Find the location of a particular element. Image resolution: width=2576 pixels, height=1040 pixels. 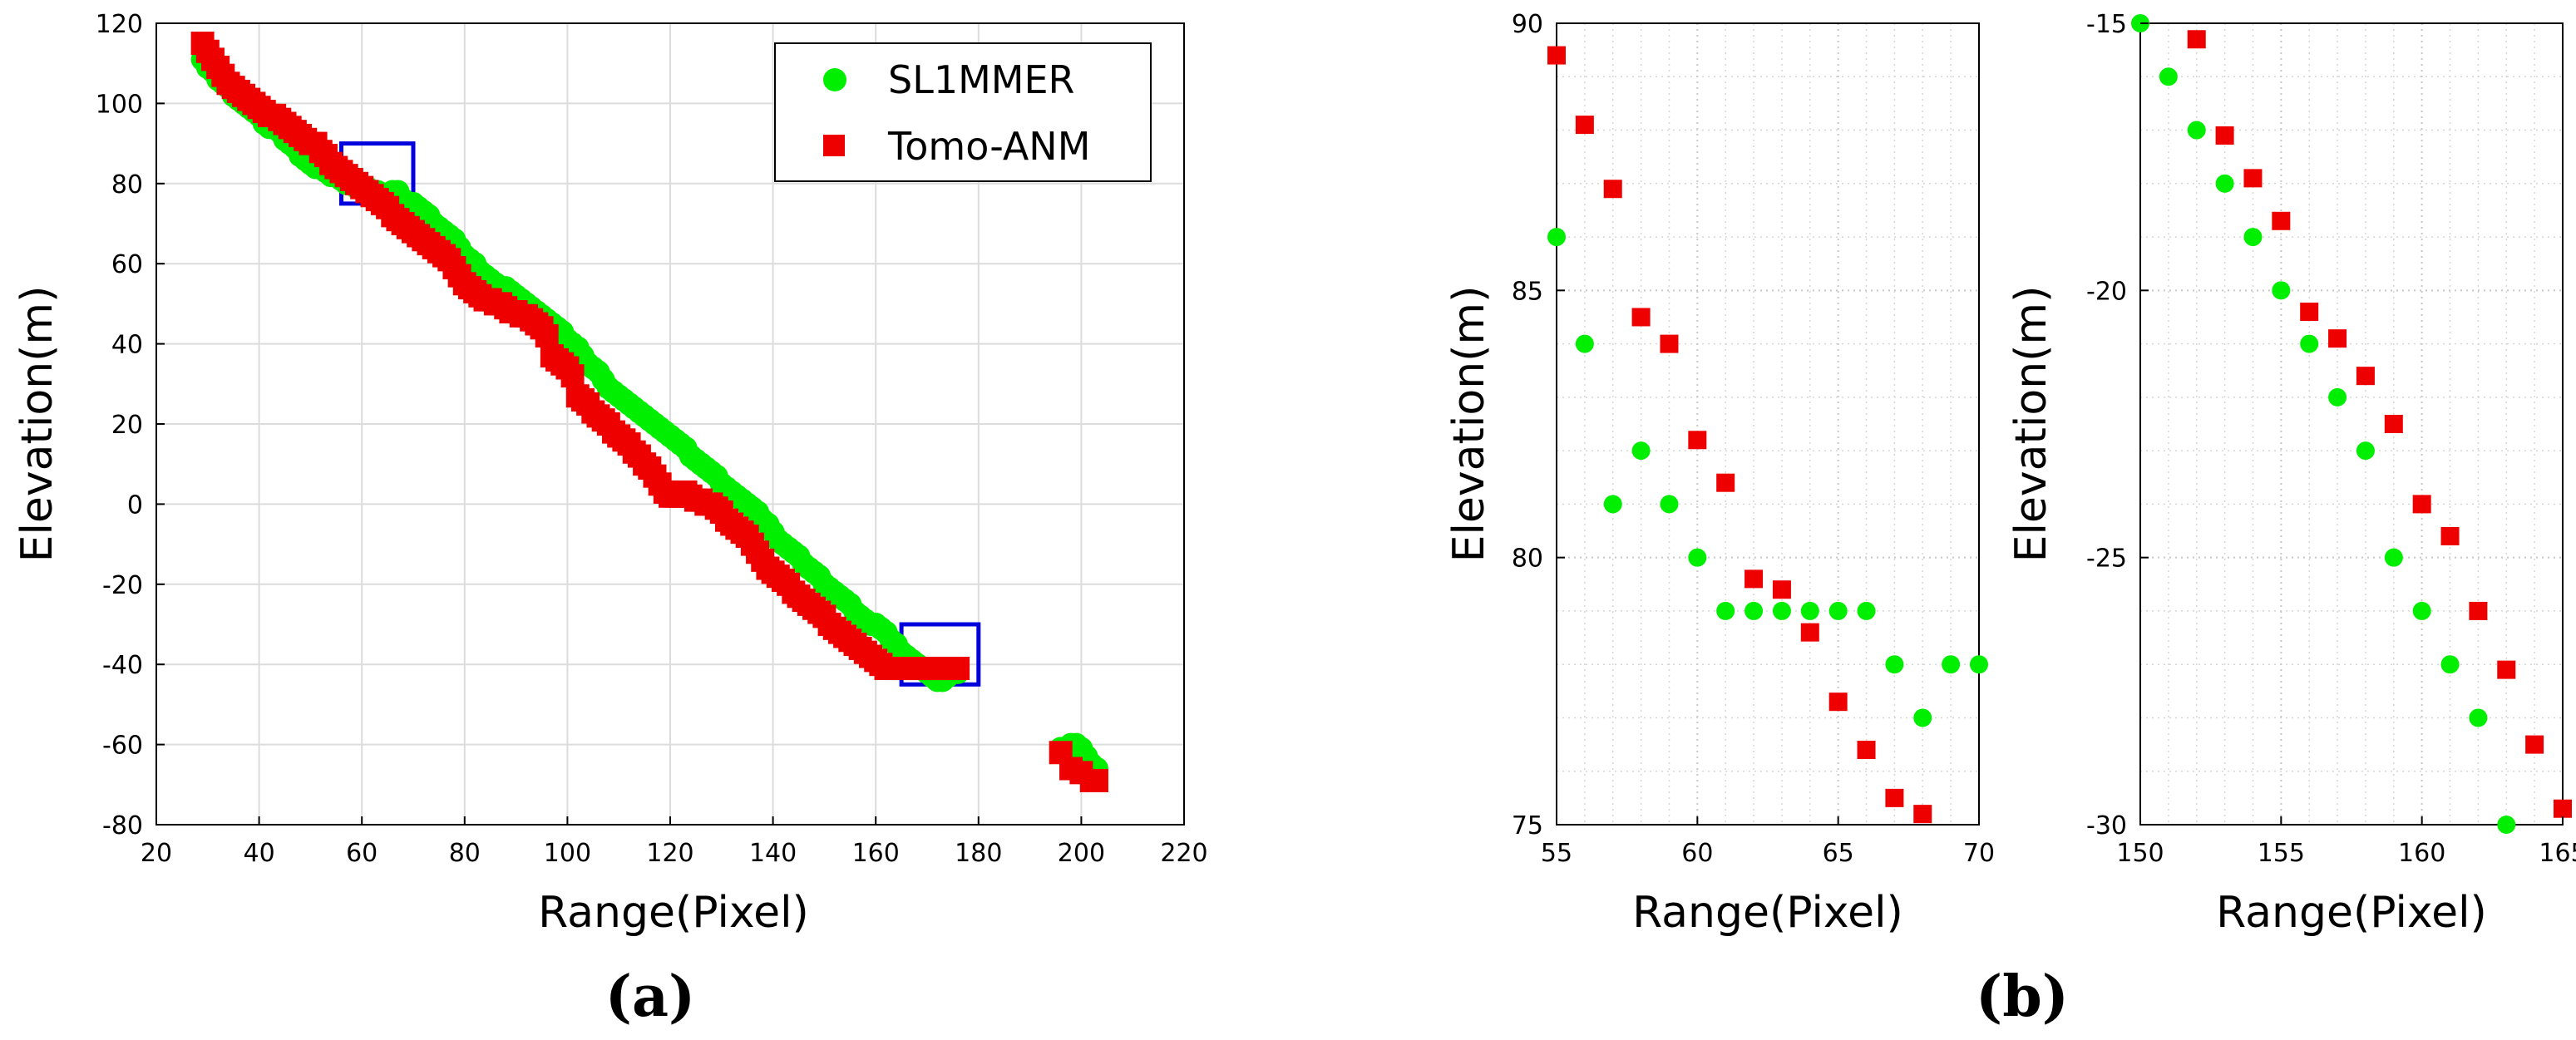

x-tick-label: 20 is located at coordinates (156, 853).